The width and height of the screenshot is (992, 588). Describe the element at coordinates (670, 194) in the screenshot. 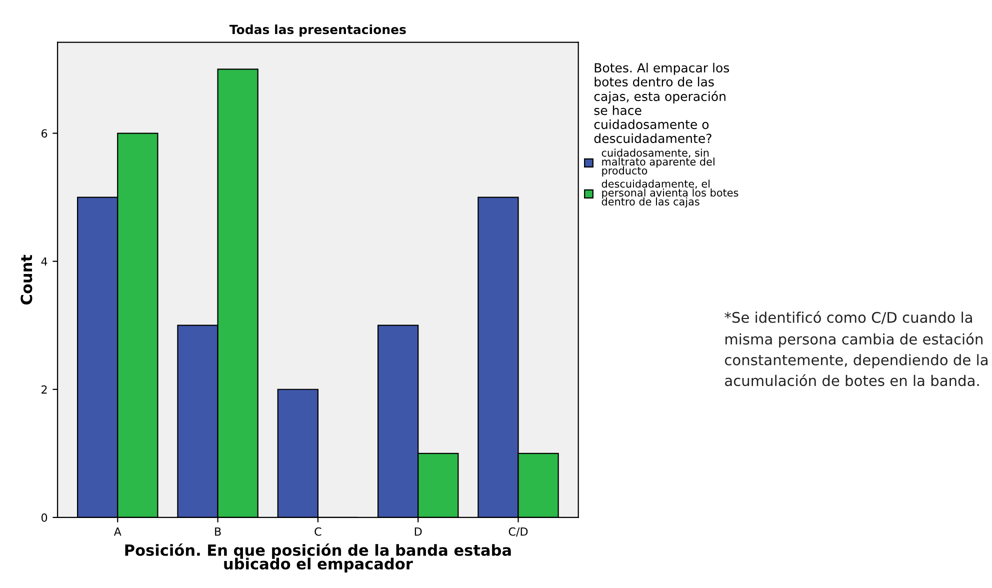

I see `legend-label: descuidadamente, el personal avienta los botes dentro de las cajas` at that location.